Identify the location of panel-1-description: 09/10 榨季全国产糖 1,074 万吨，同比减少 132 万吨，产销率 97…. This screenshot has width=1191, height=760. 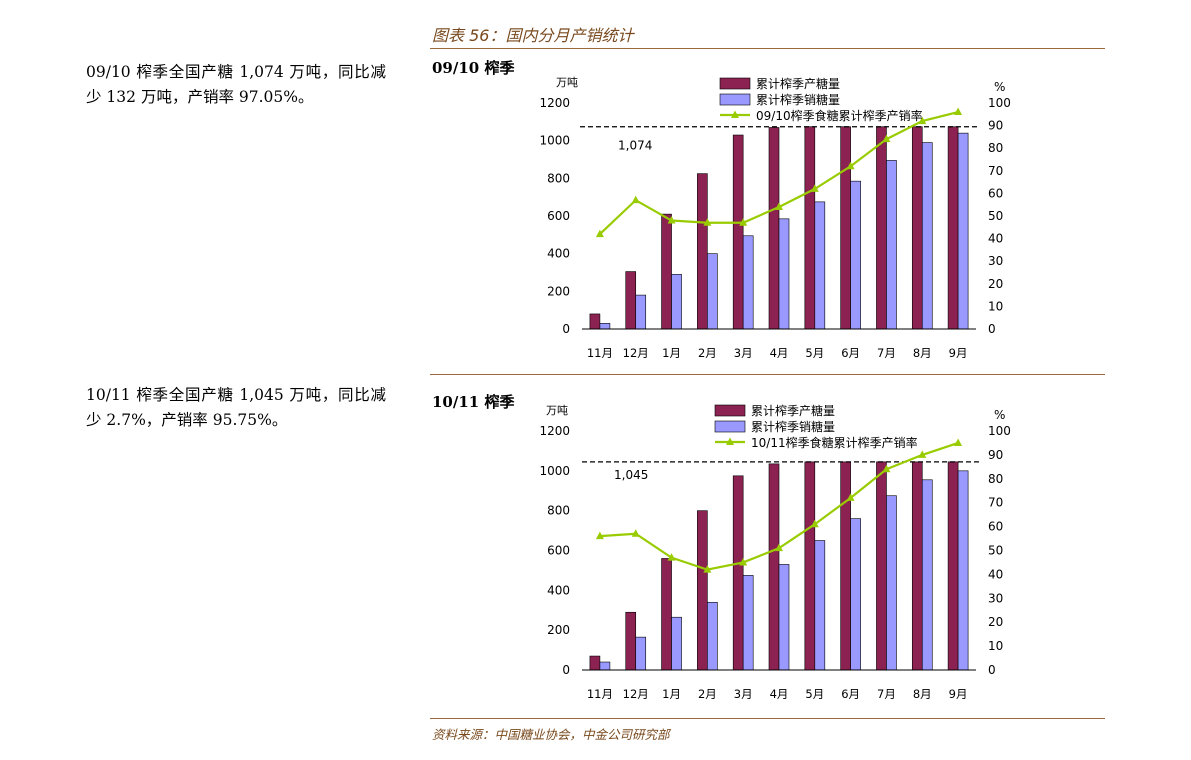
(236, 84).